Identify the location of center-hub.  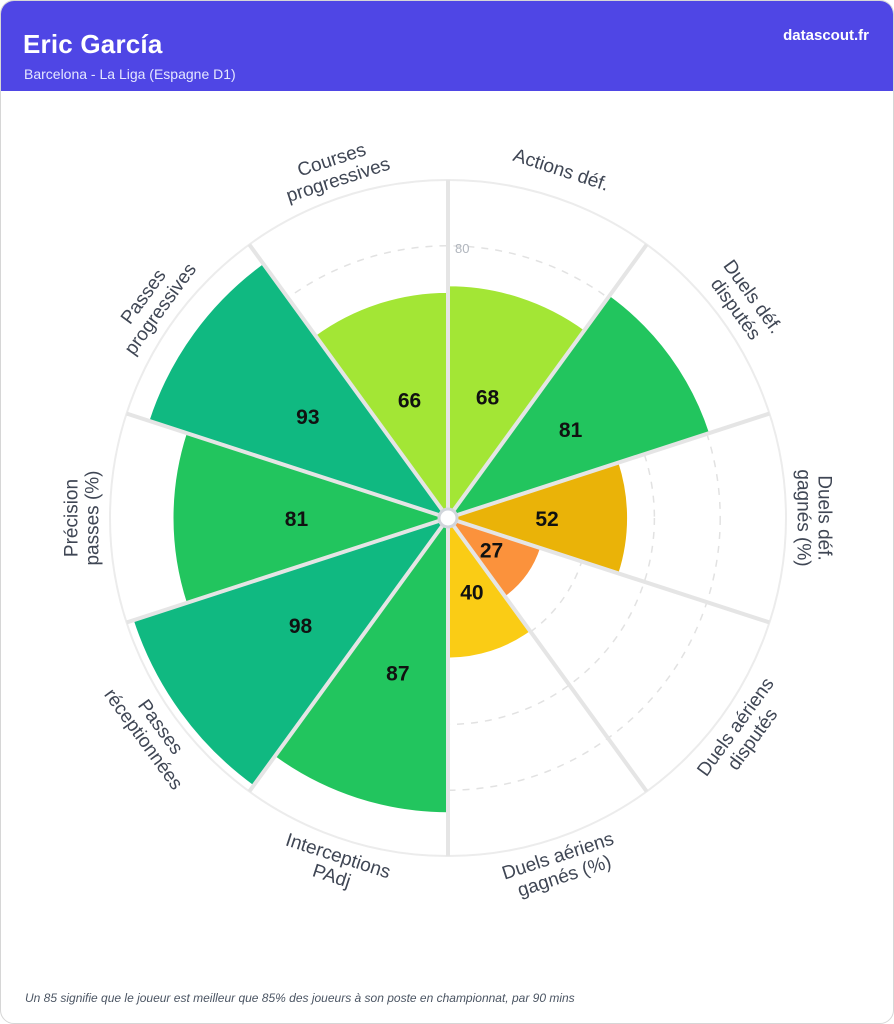
(448, 518).